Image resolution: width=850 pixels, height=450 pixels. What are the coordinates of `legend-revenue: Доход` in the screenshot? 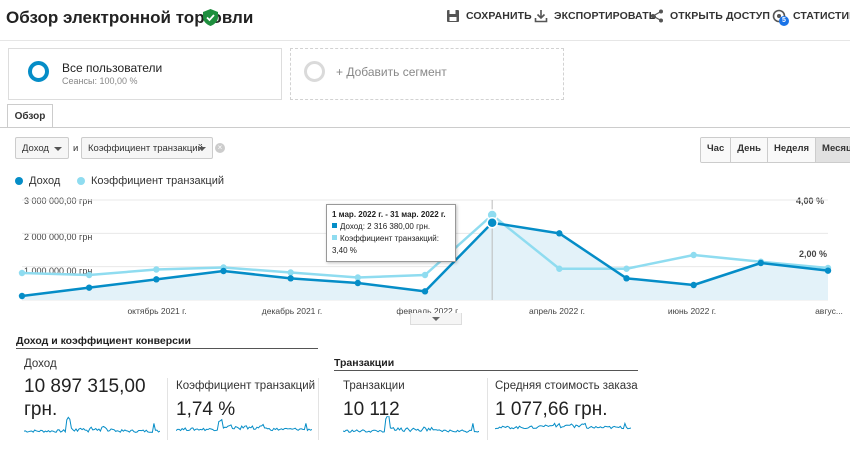 It's located at (37, 181).